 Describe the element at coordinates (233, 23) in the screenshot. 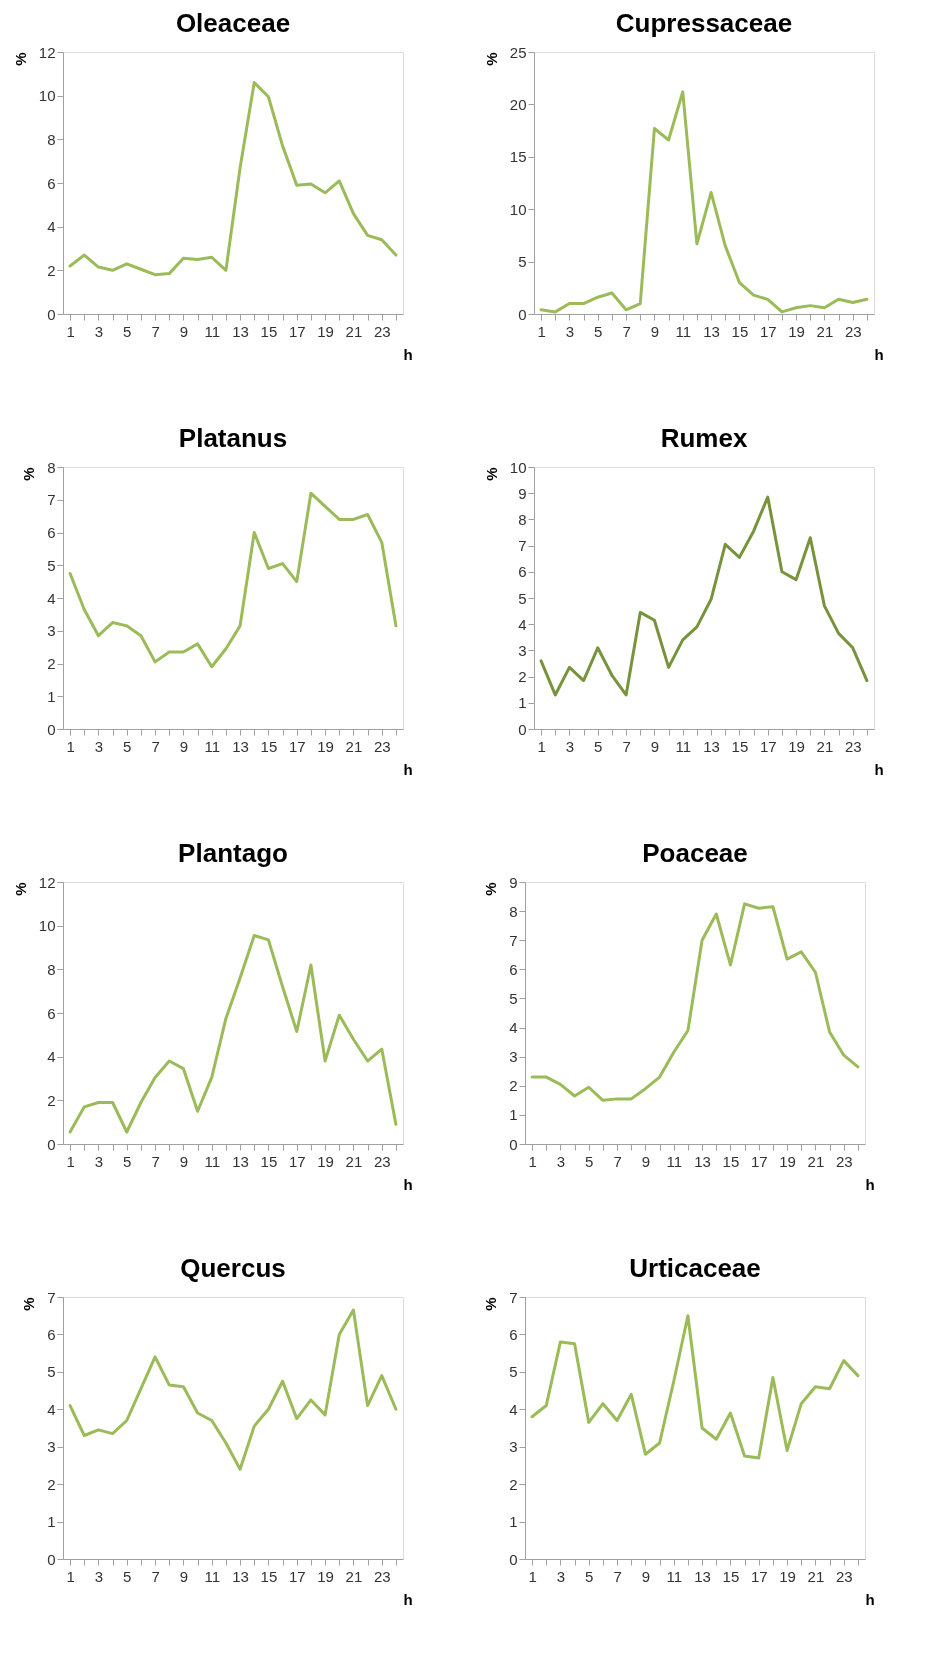

I see `chart-title: Oleaceae` at that location.